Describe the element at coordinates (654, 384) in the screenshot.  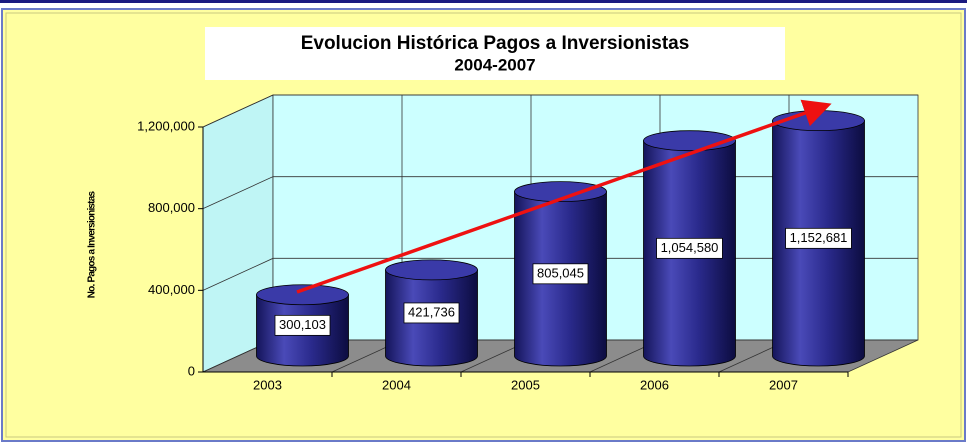
I see `x-tick-label: 2006` at that location.